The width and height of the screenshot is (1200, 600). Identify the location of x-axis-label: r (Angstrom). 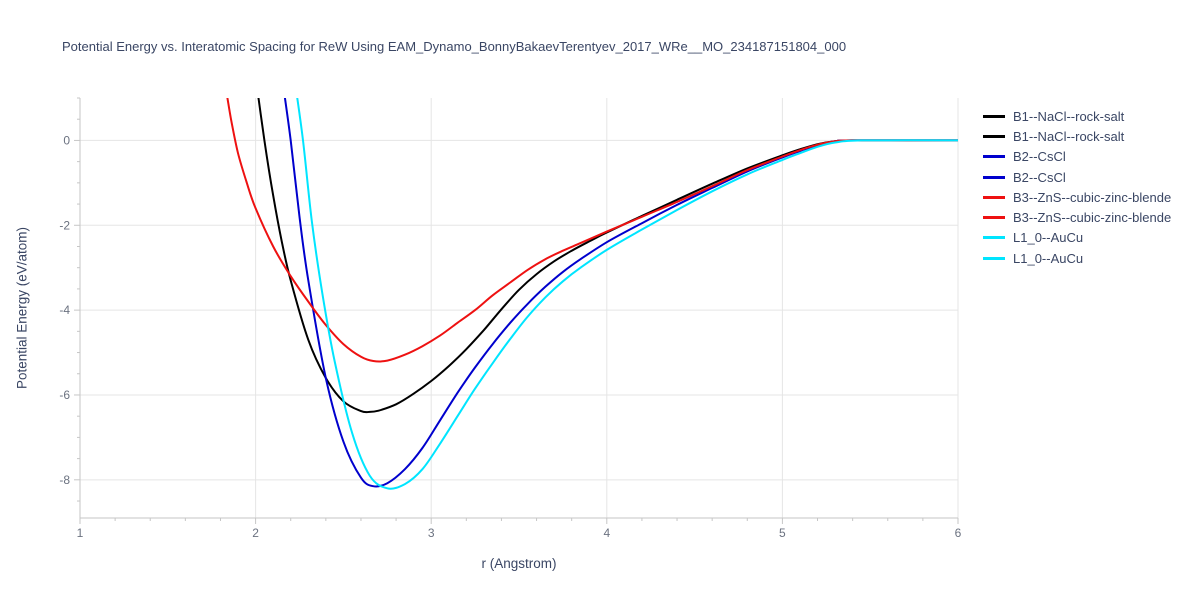
(519, 563).